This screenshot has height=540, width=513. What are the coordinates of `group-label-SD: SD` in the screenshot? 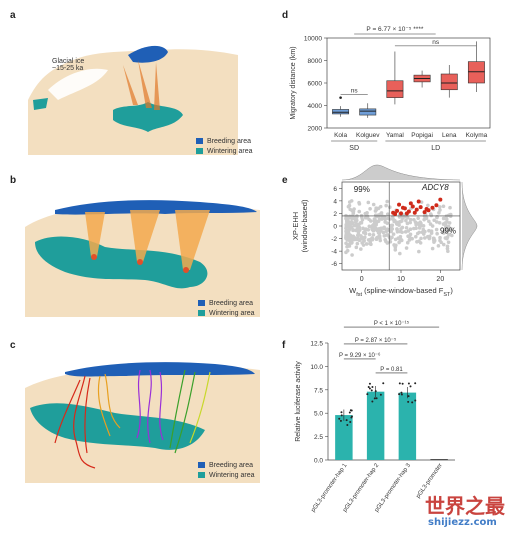 It's located at (354, 148).